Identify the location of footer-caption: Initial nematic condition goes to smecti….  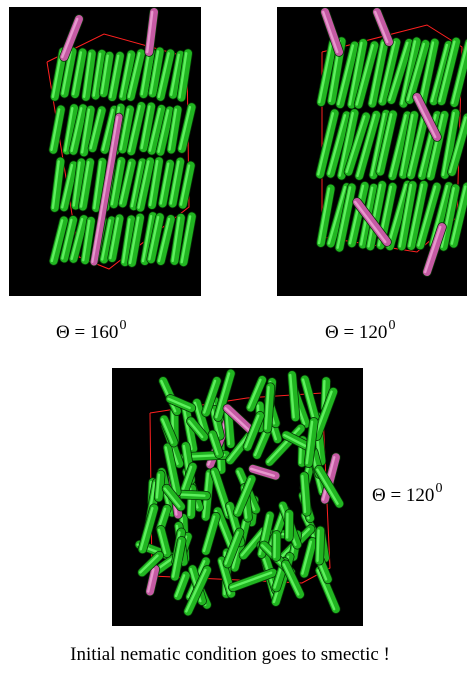
(230, 654).